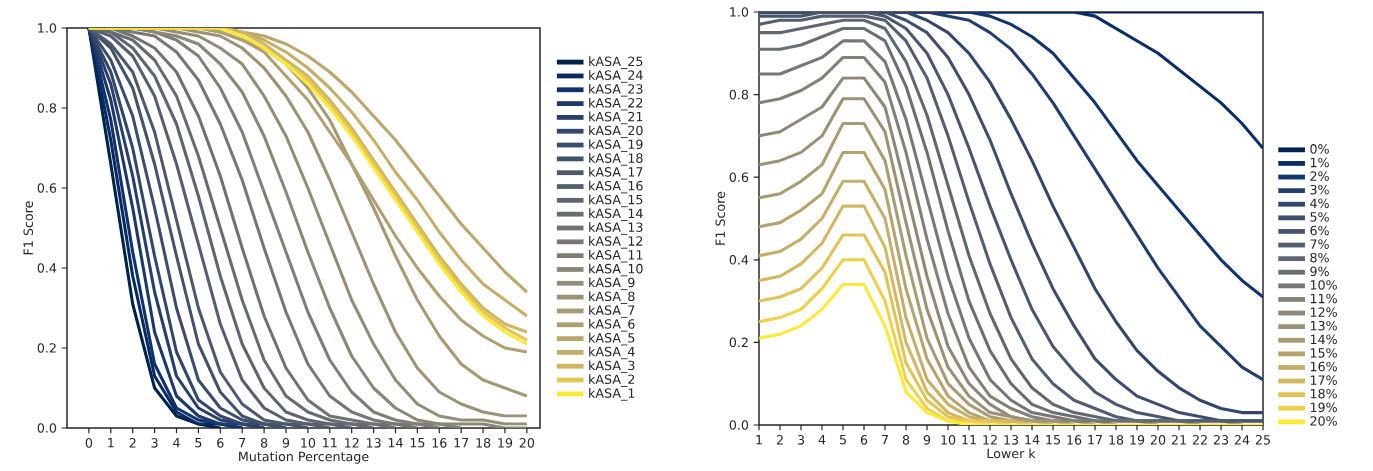 The image size is (1373, 471). Describe the element at coordinates (616, 62) in the screenshot. I see `legend-label: kASA_25` at that location.